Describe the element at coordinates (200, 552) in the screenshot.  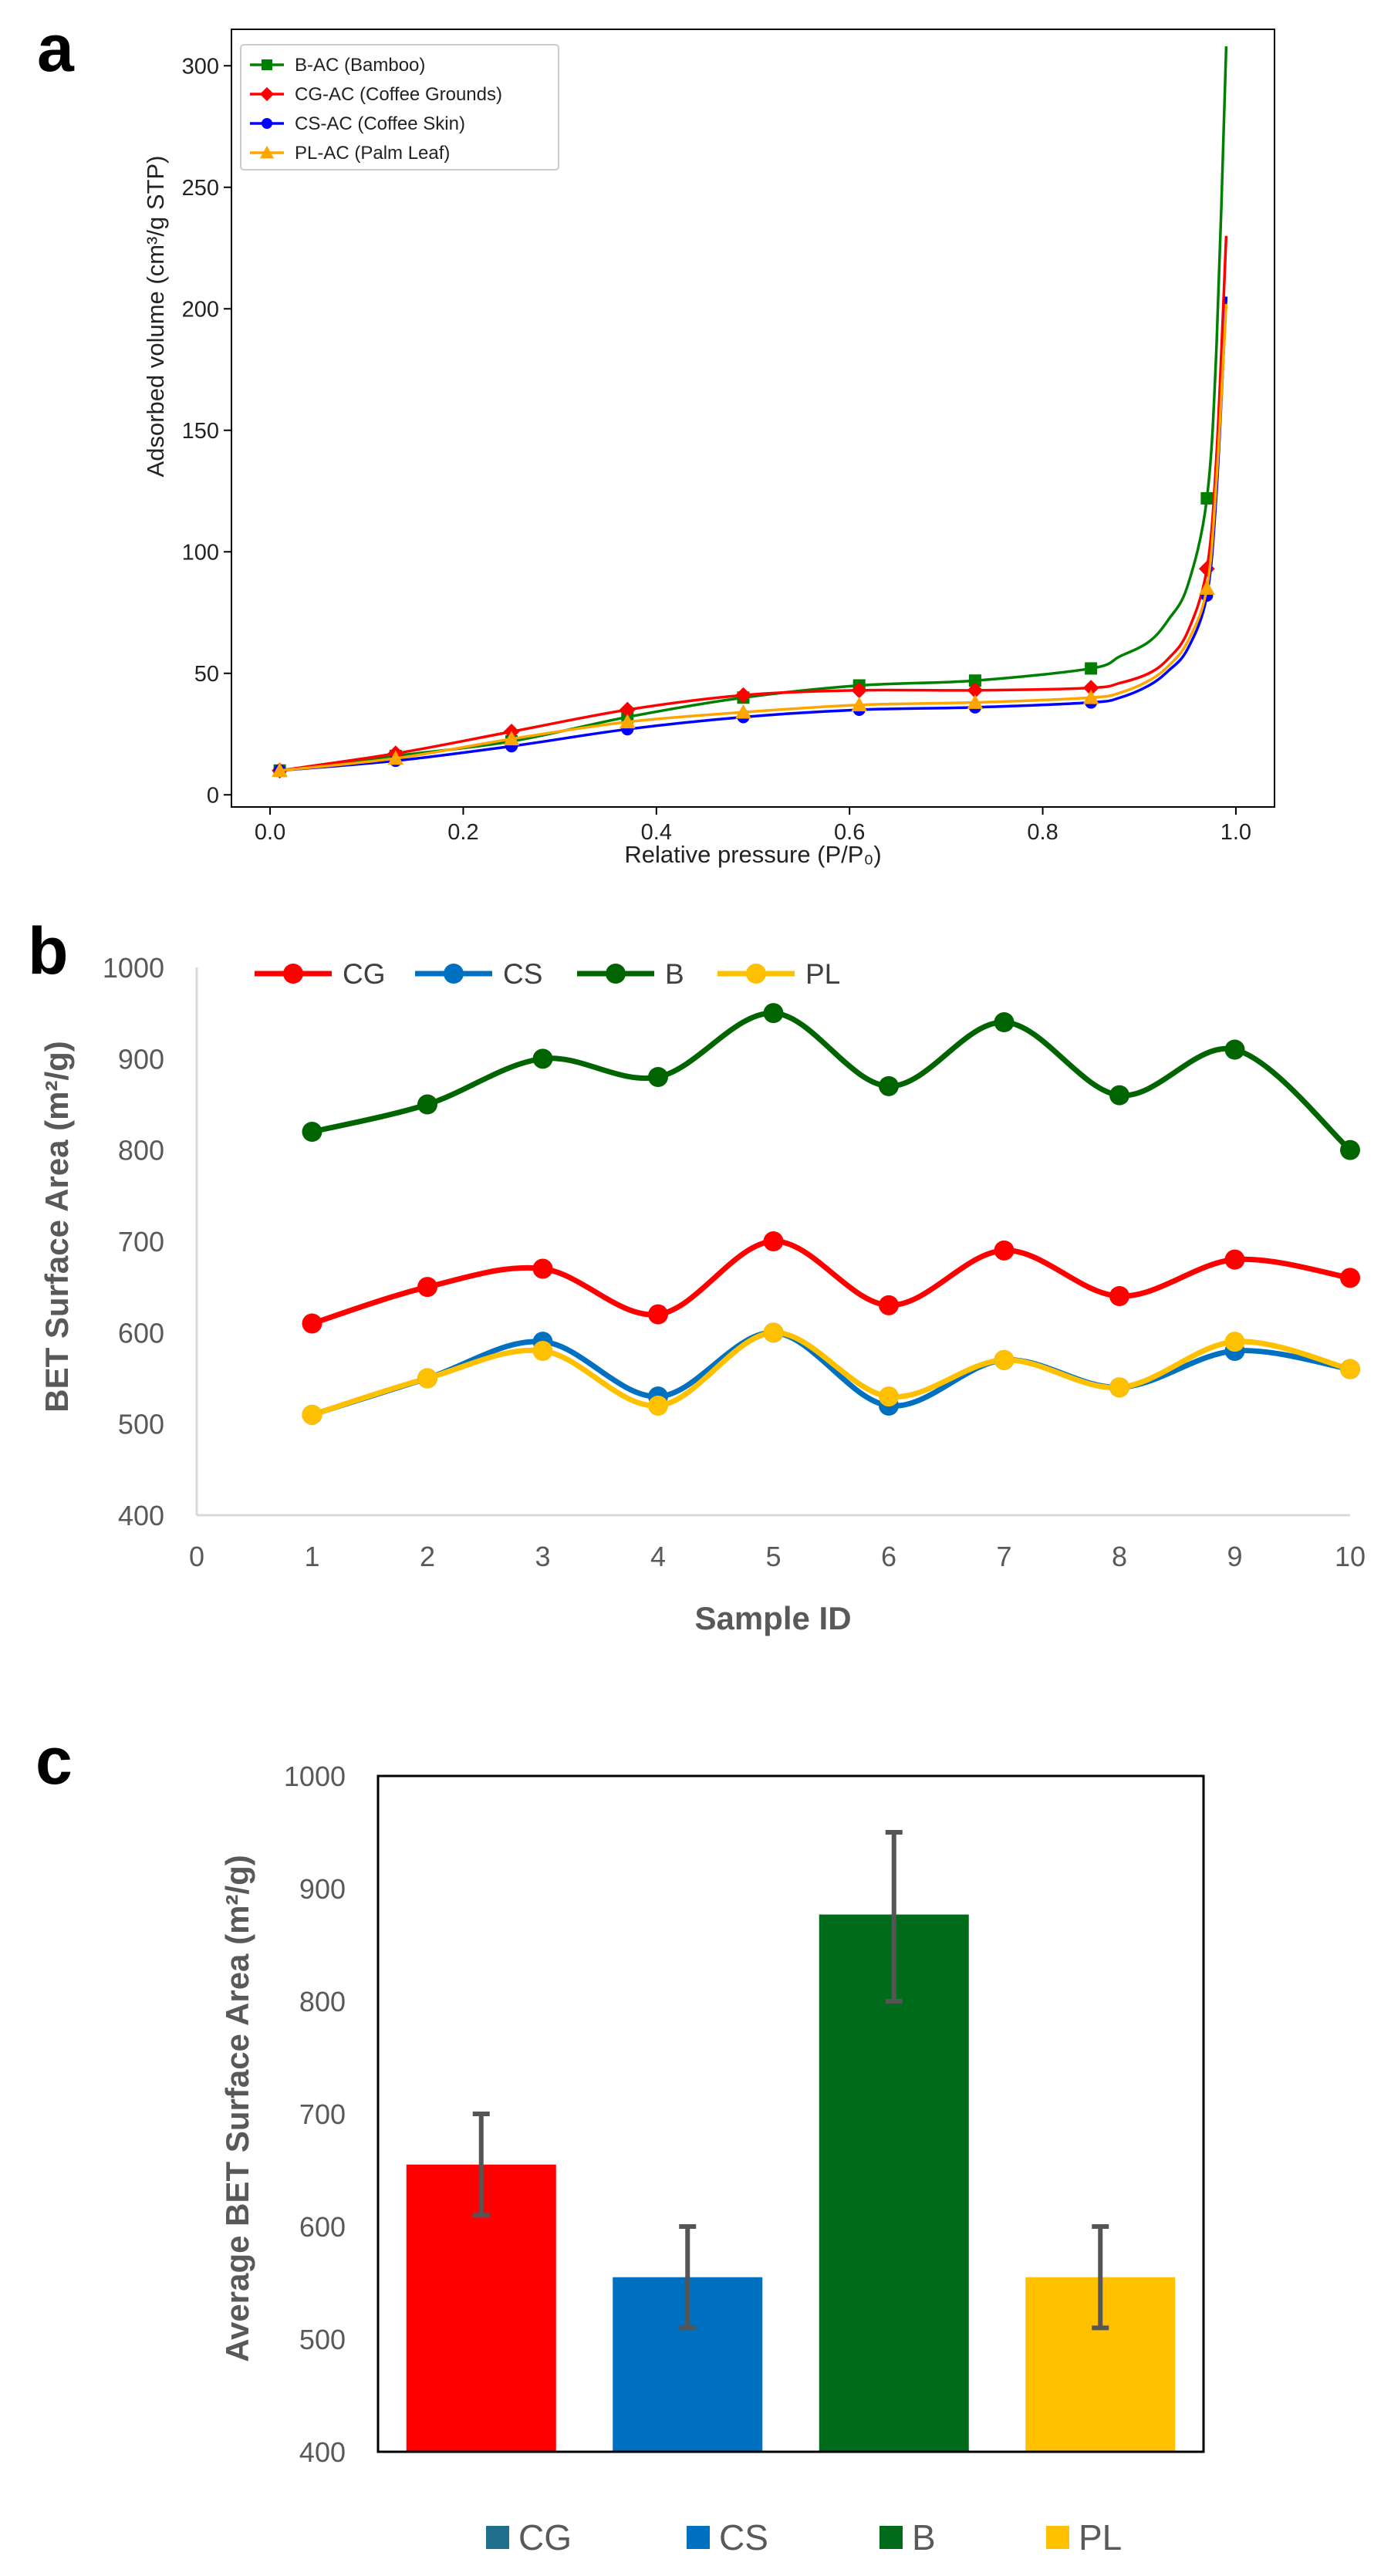
I see `a-y-tick-label: 100` at that location.